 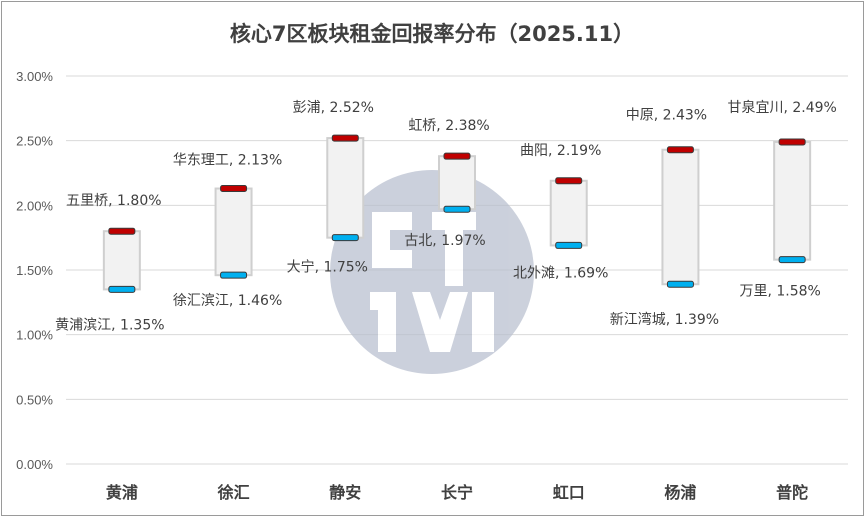 I want to click on x-tick-label: 长宁, so click(x=457, y=492).